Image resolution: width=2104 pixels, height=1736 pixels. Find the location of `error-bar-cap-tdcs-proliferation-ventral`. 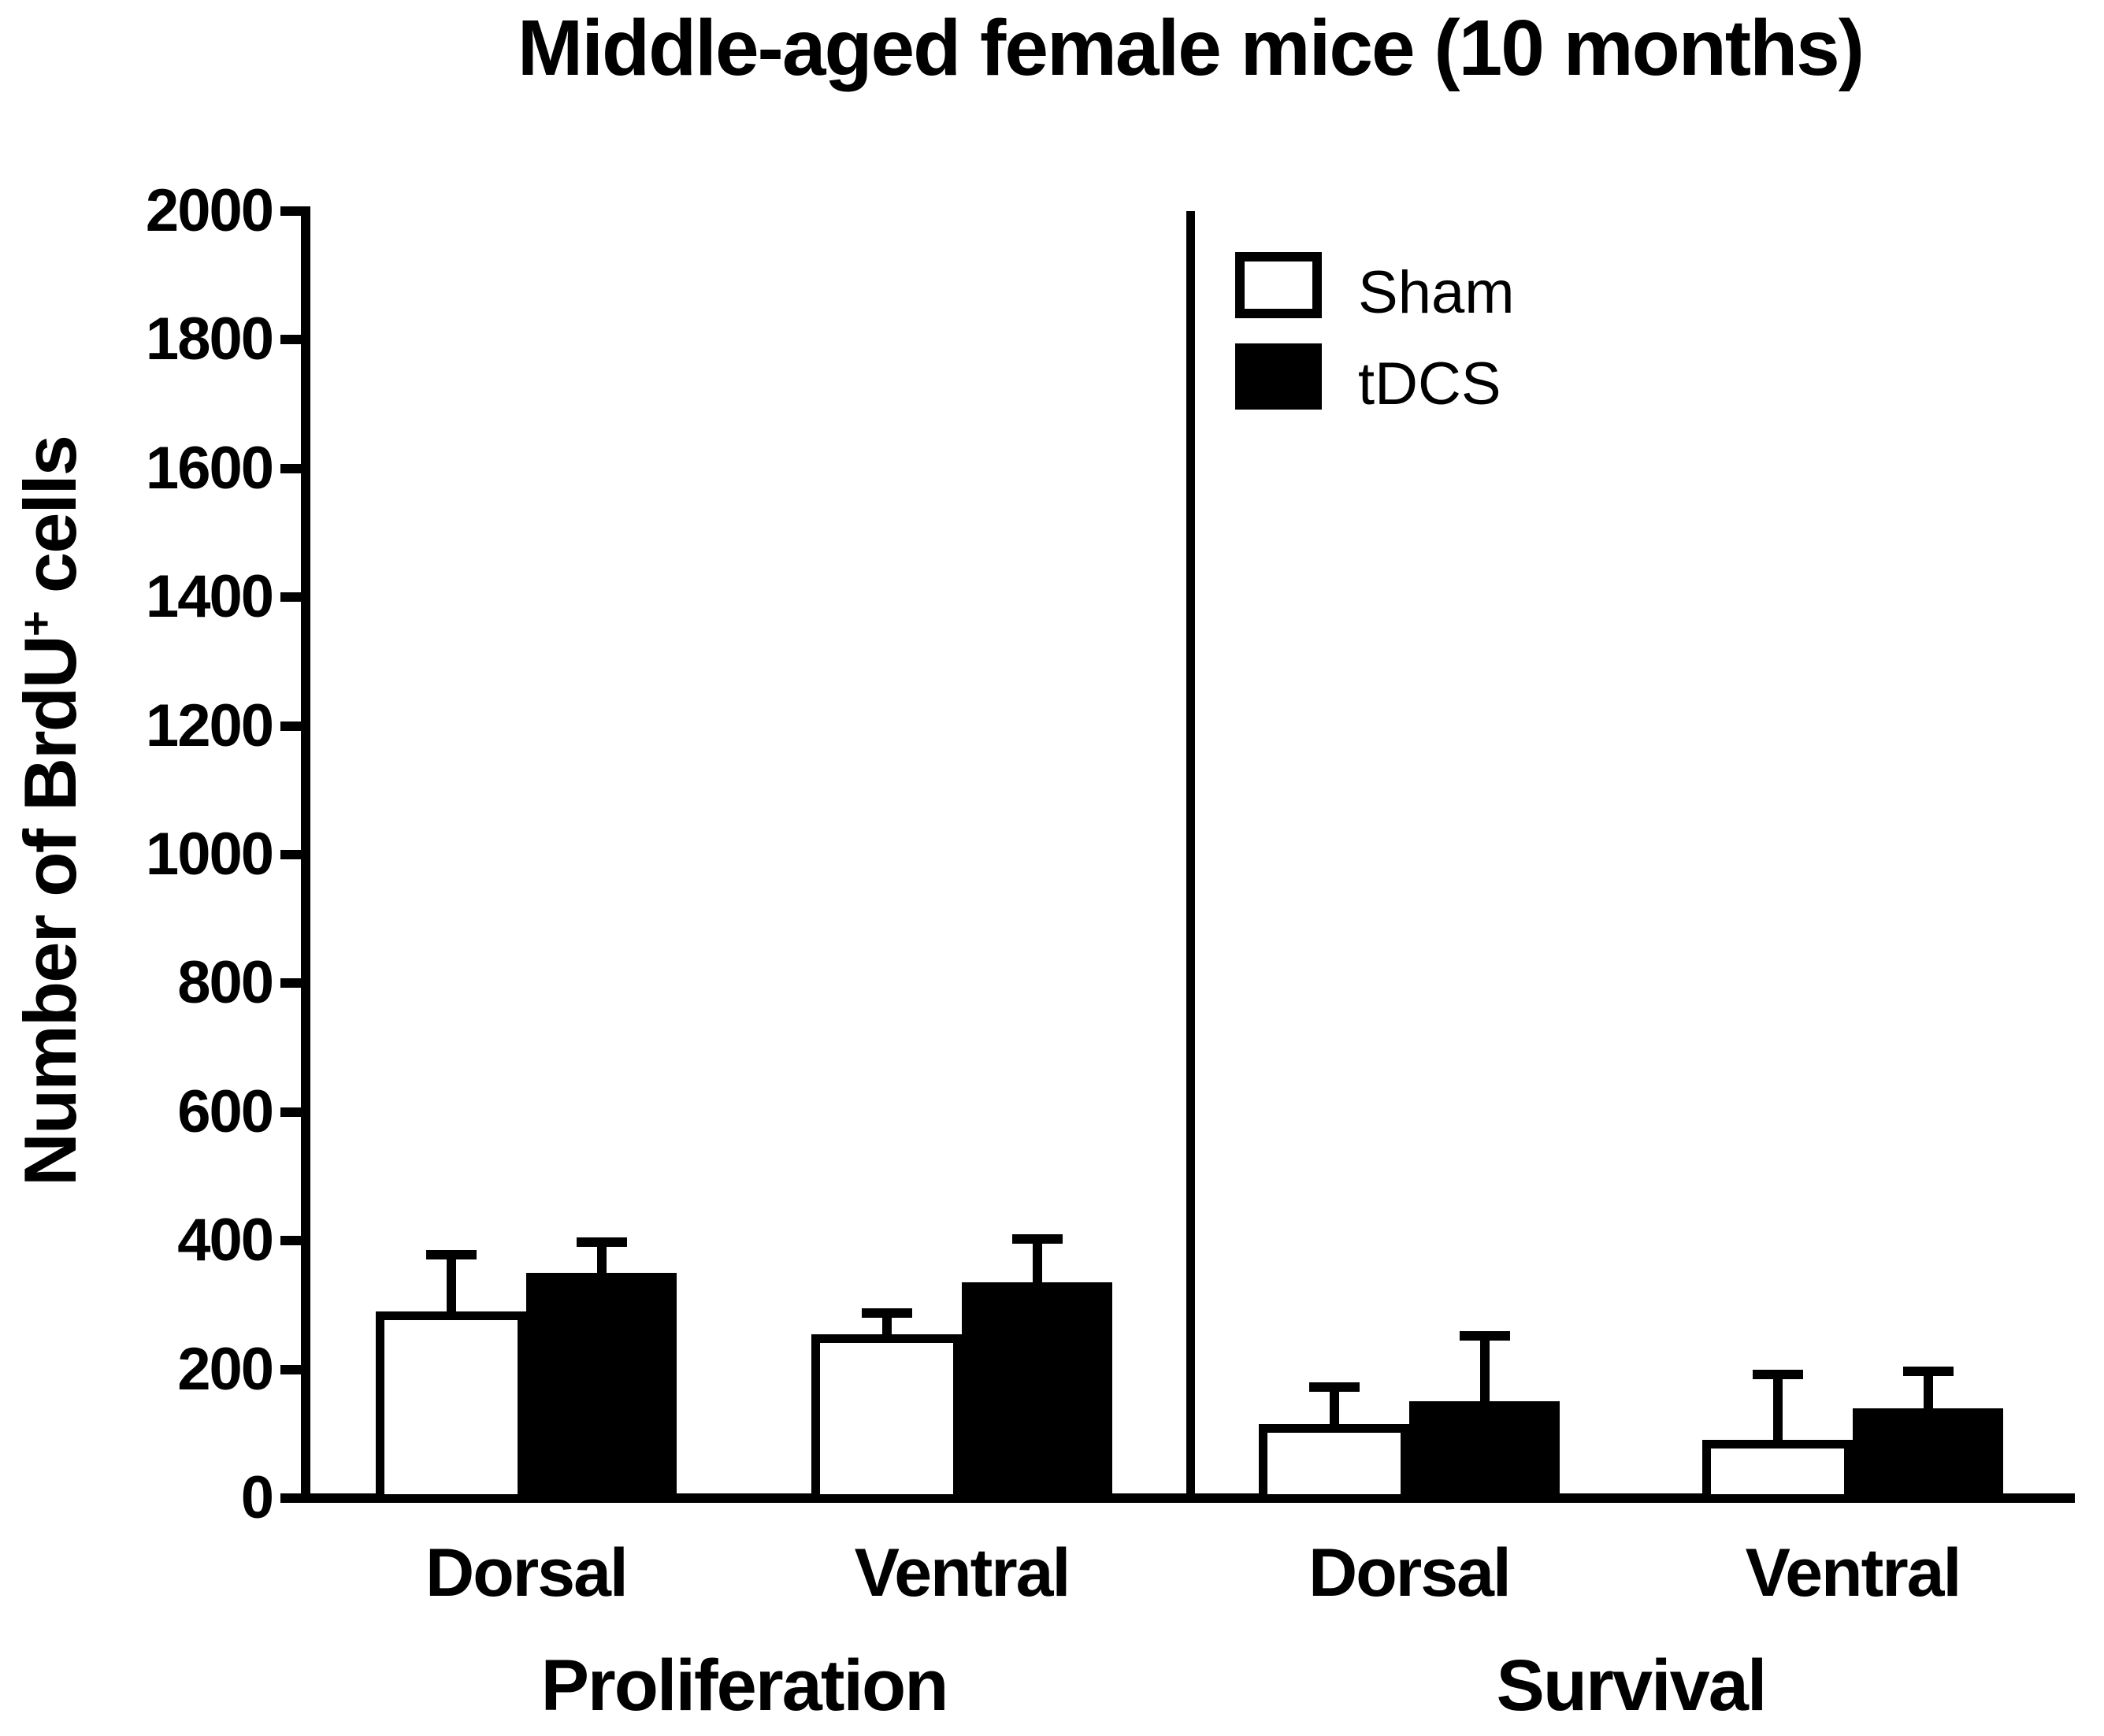

error-bar-cap-tdcs-proliferation-ventral is located at coordinates (1037, 1240).